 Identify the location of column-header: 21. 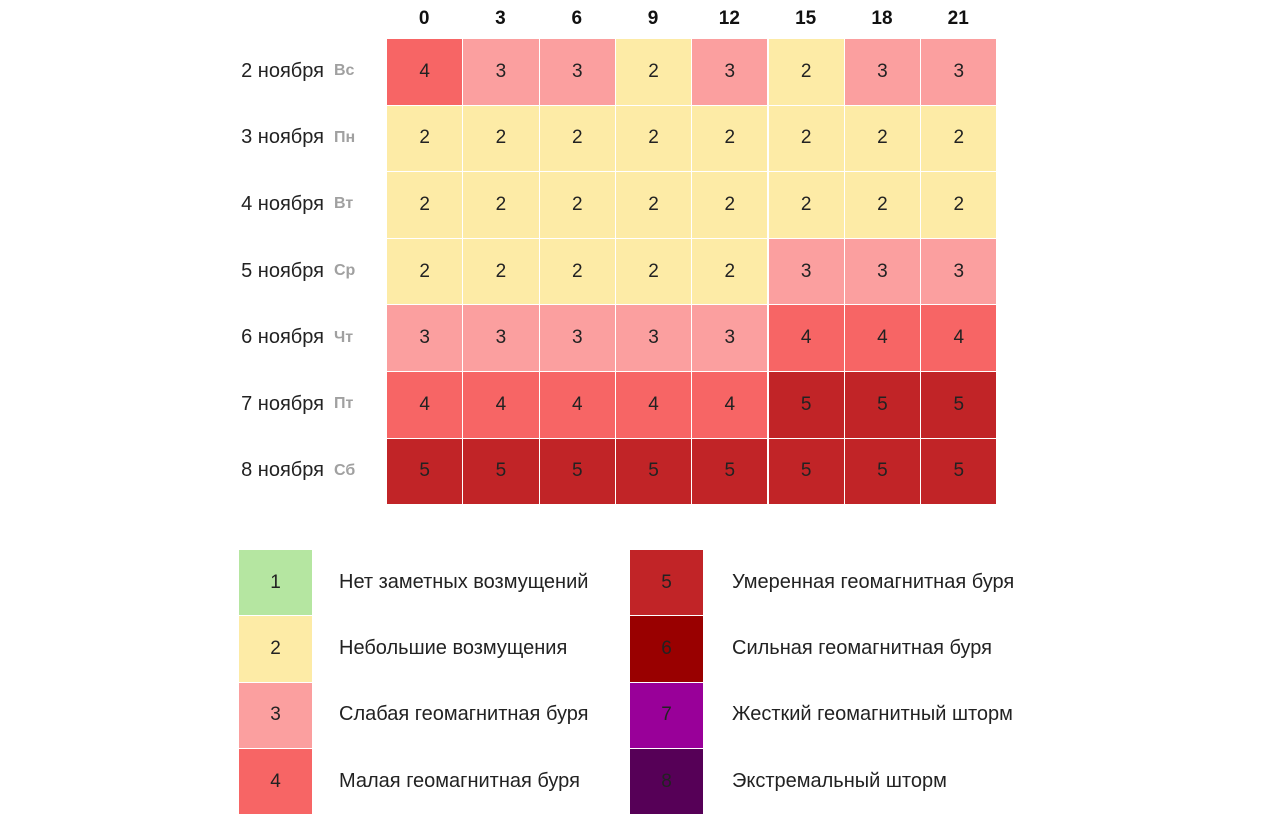
(958, 18).